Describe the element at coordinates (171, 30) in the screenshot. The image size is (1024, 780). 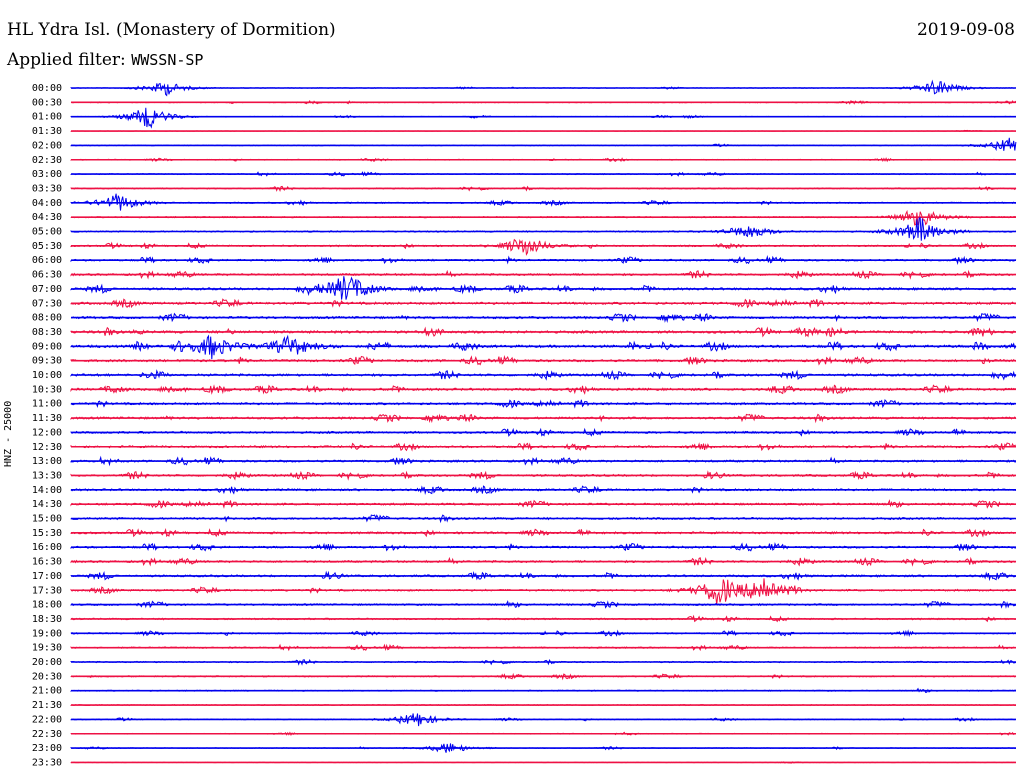
I see `station-title: HL Ydra Isl. (Monastery of Dormition)` at that location.